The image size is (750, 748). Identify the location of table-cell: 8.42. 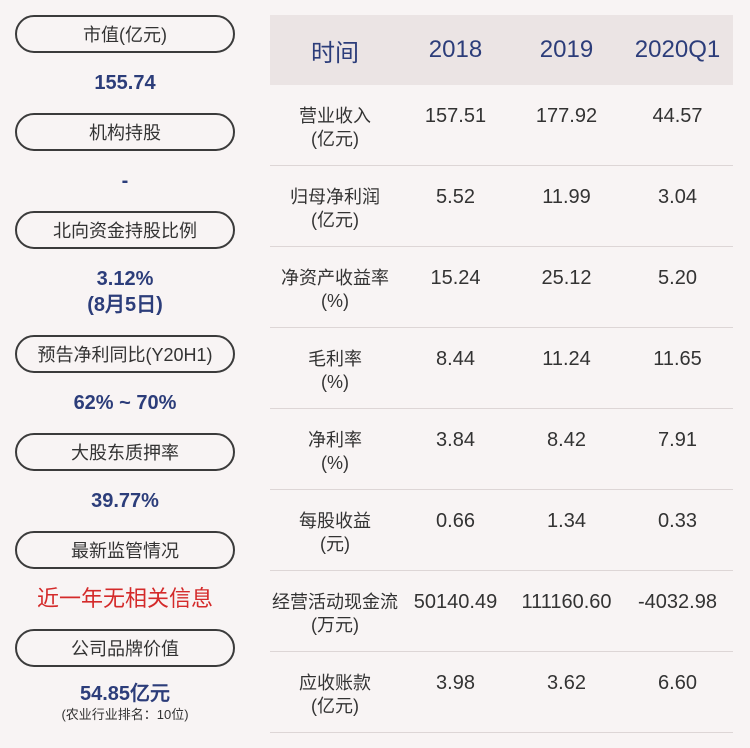
(566, 440).